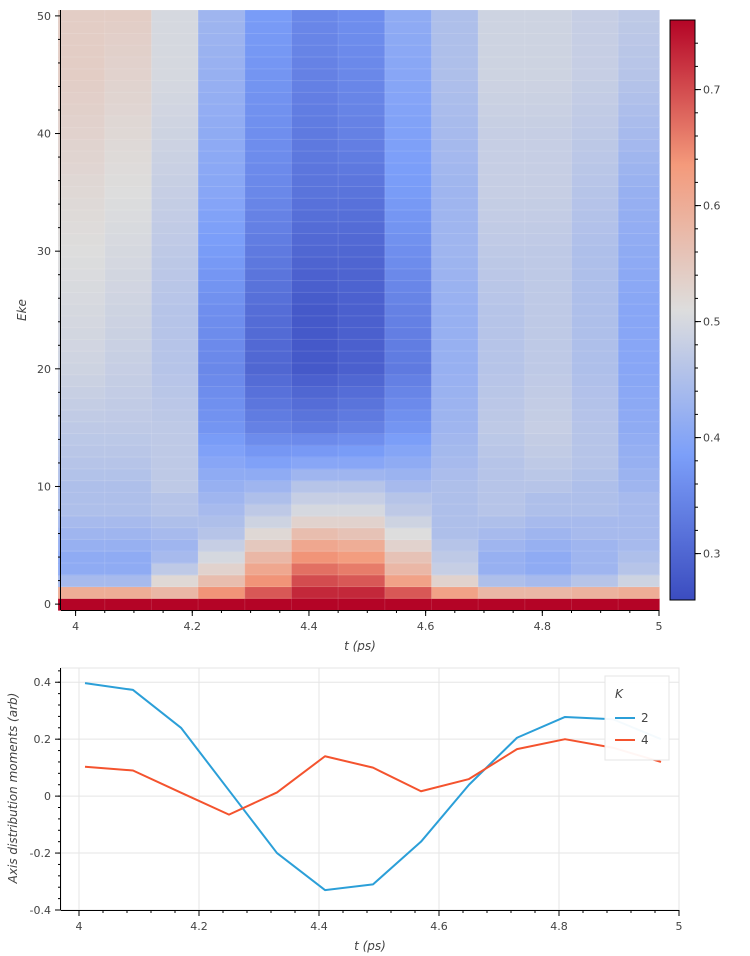 Image resolution: width=750 pixels, height=956 pixels. I want to click on colorbar-bar, so click(682, 310).